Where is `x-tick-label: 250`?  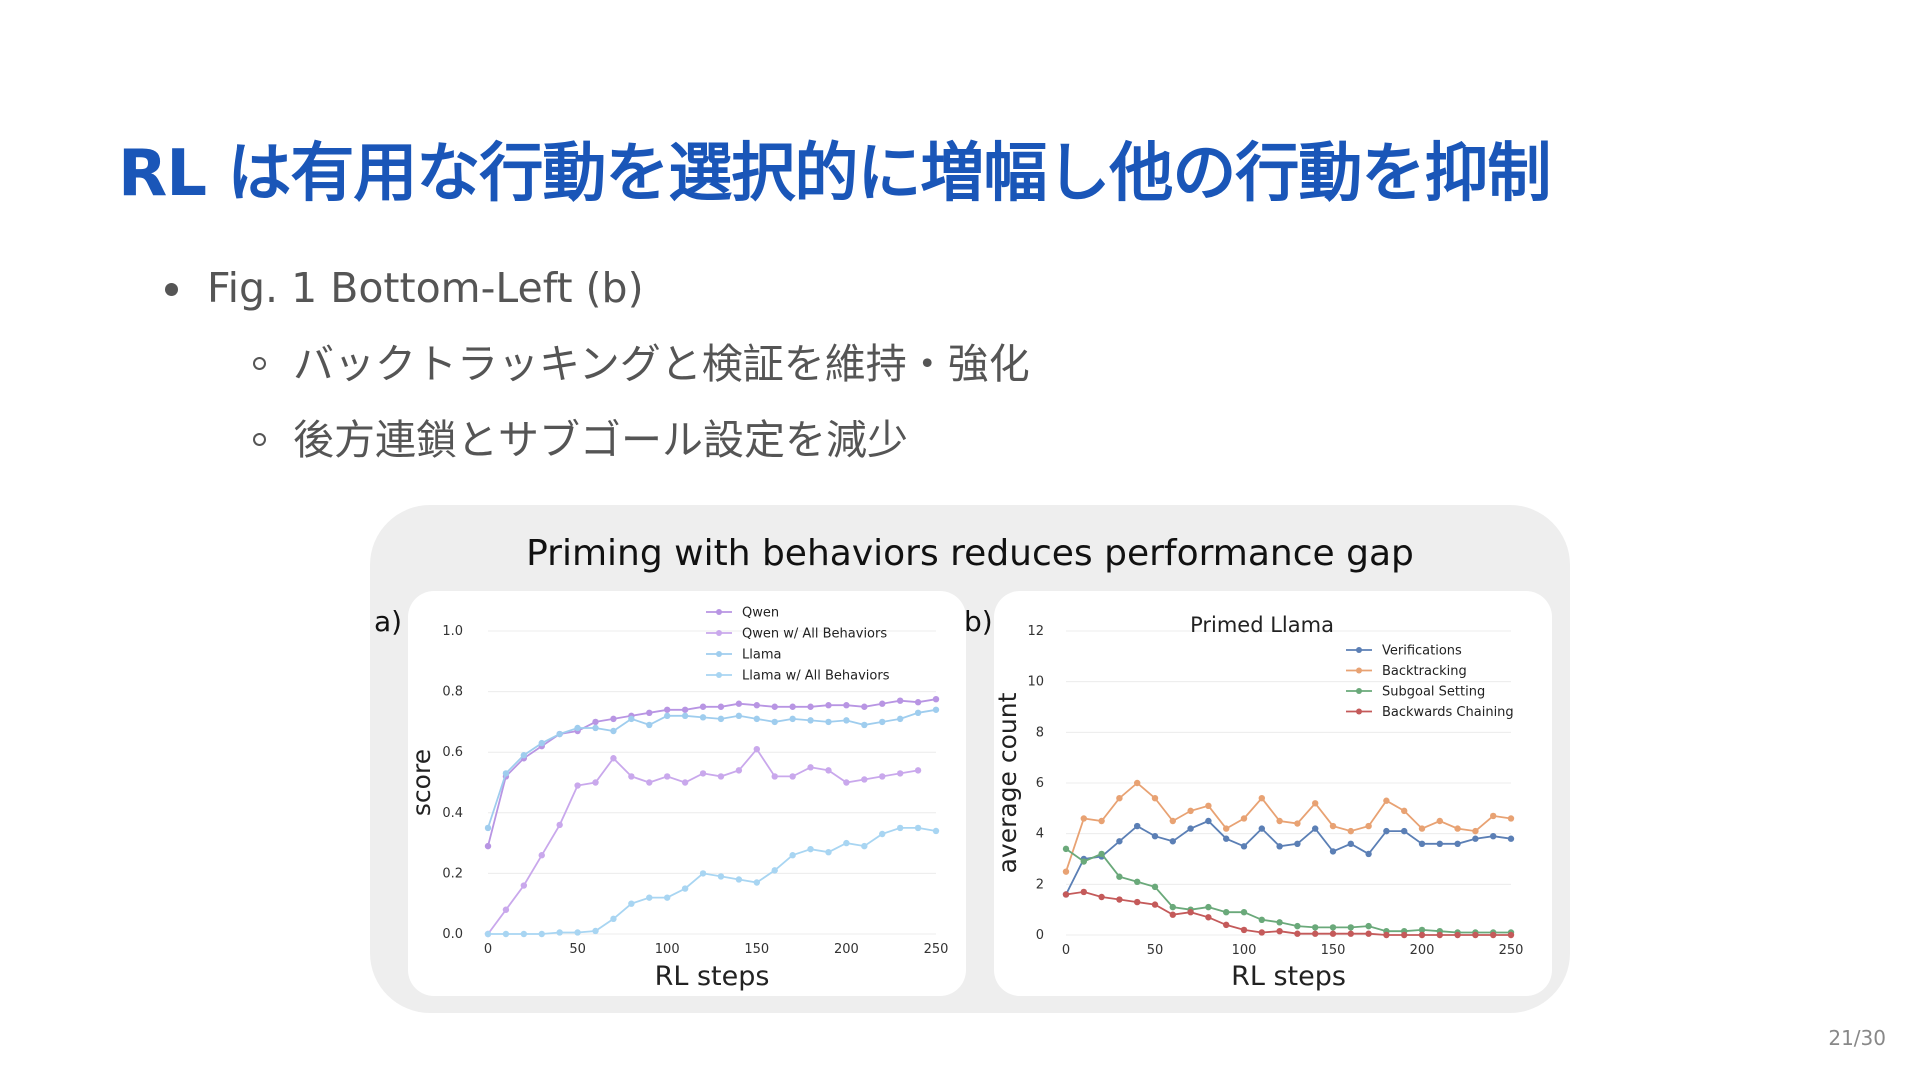
x-tick-label: 250 is located at coordinates (1511, 950).